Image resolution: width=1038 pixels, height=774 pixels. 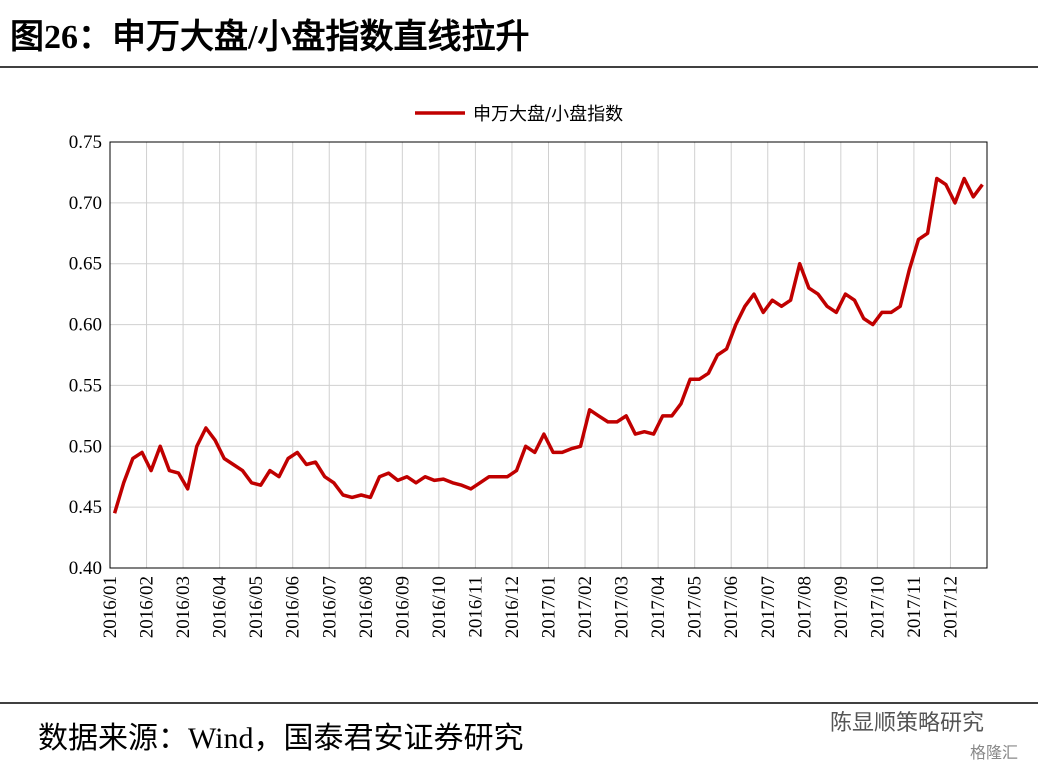 What do you see at coordinates (85, 568) in the screenshot?
I see `y-tick-label: 0.40` at bounding box center [85, 568].